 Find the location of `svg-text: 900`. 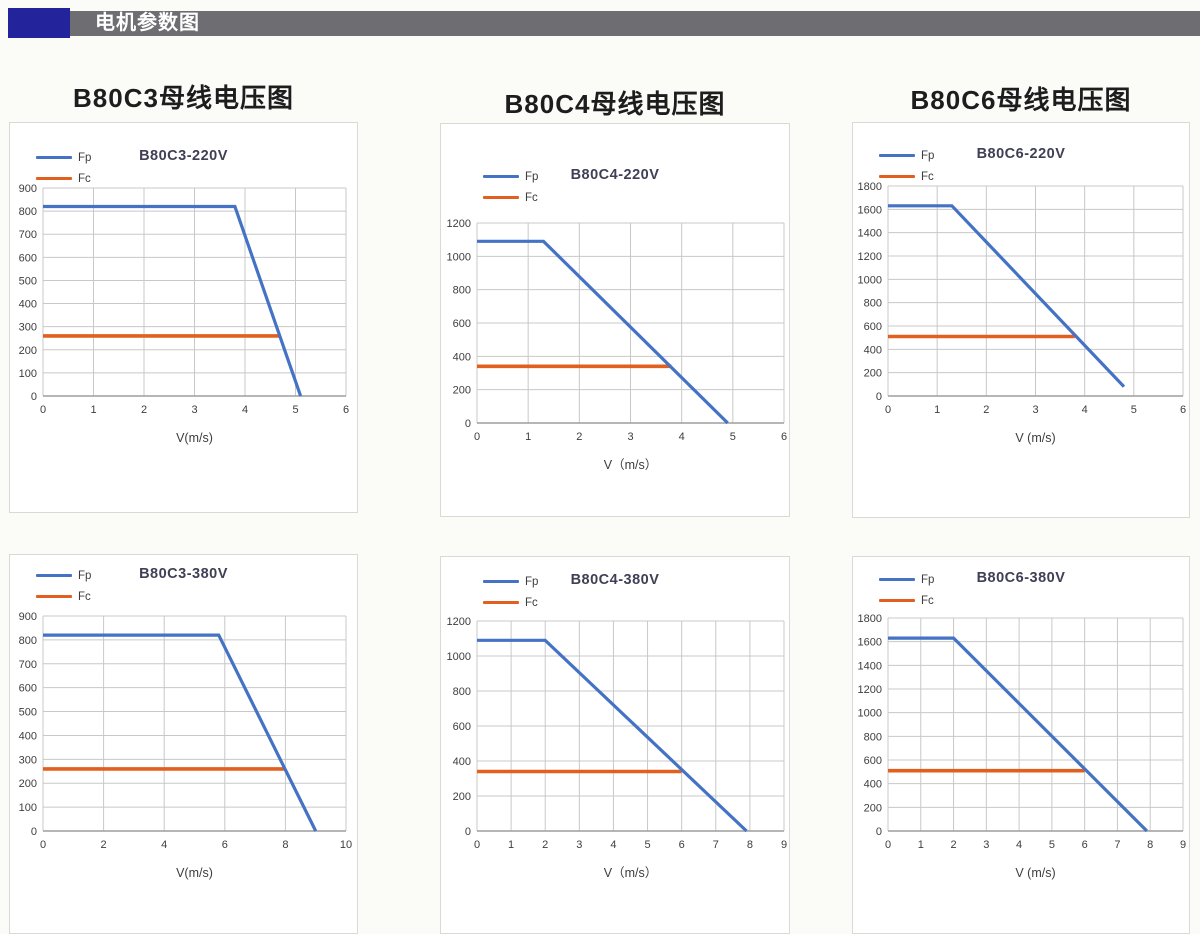

svg-text: 900 is located at coordinates (28, 617).